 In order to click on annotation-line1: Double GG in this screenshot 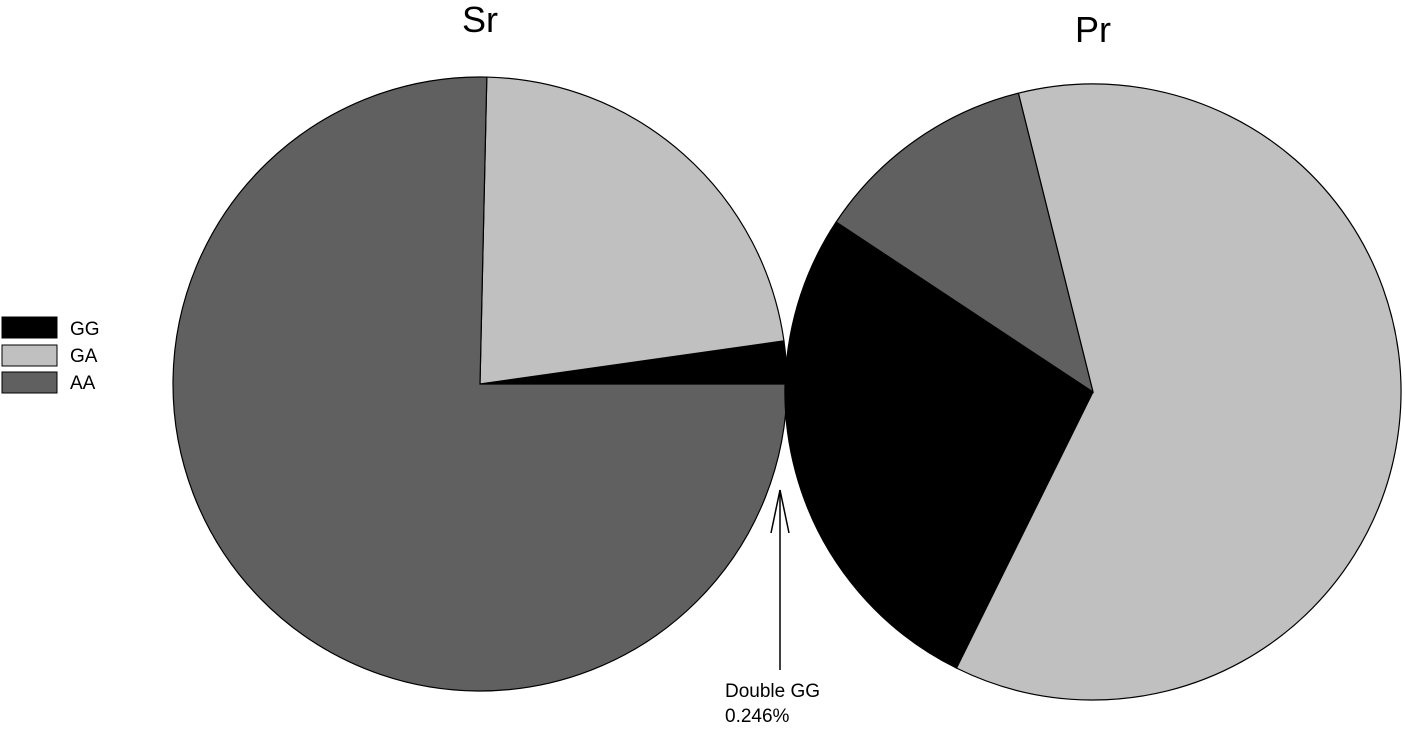, I will do `click(772, 691)`.